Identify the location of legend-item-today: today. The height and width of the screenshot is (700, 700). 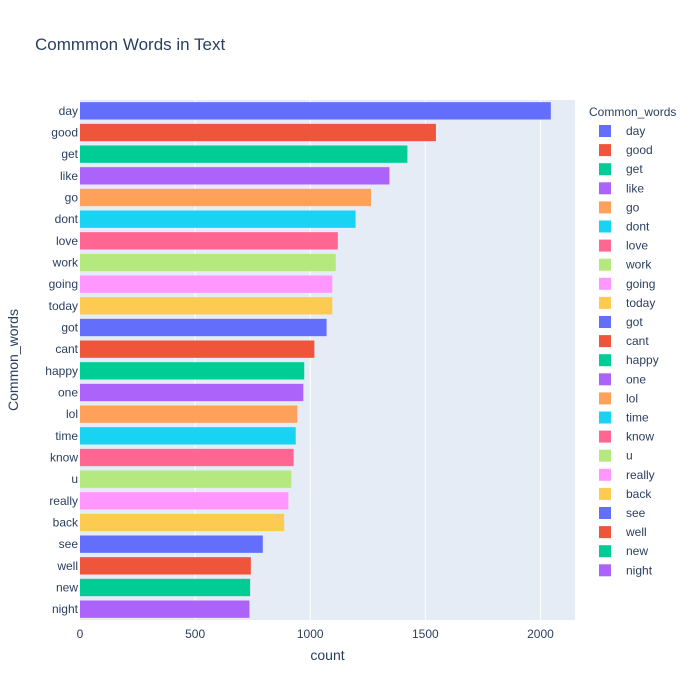
(627, 303).